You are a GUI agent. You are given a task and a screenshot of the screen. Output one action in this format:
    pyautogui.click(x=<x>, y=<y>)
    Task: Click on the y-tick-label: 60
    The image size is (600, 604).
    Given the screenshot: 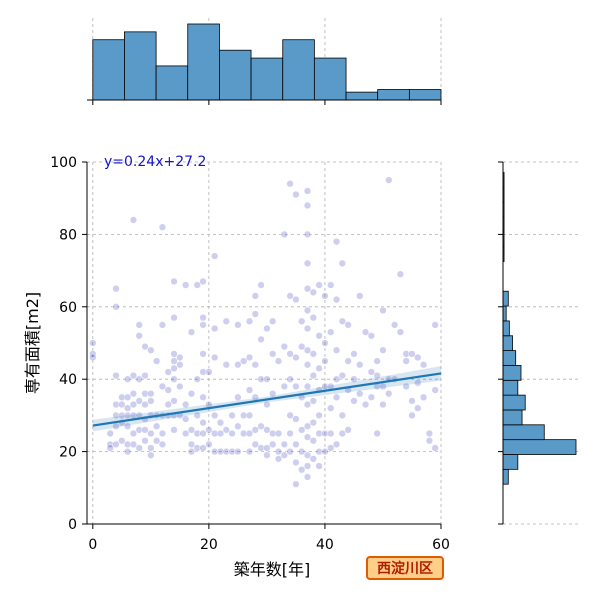 What is the action you would take?
    pyautogui.click(x=68, y=308)
    